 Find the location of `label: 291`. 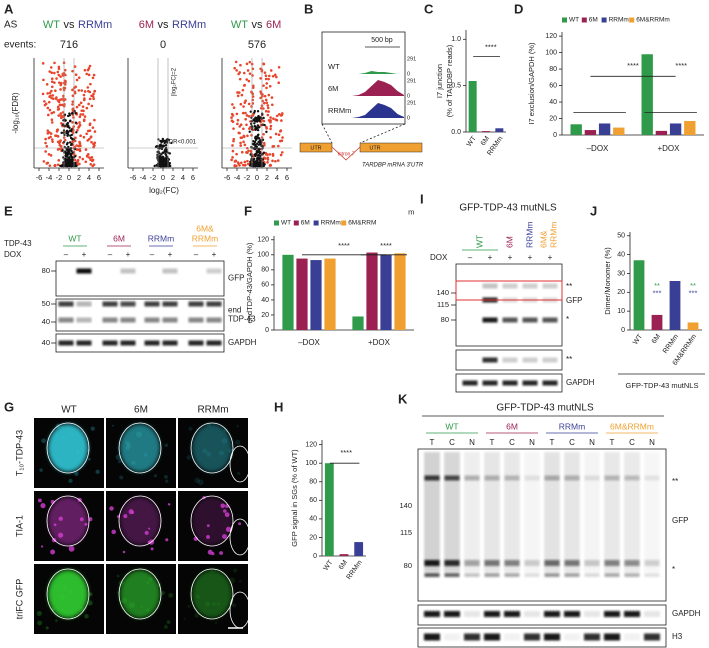

label: 291 is located at coordinates (411, 81).